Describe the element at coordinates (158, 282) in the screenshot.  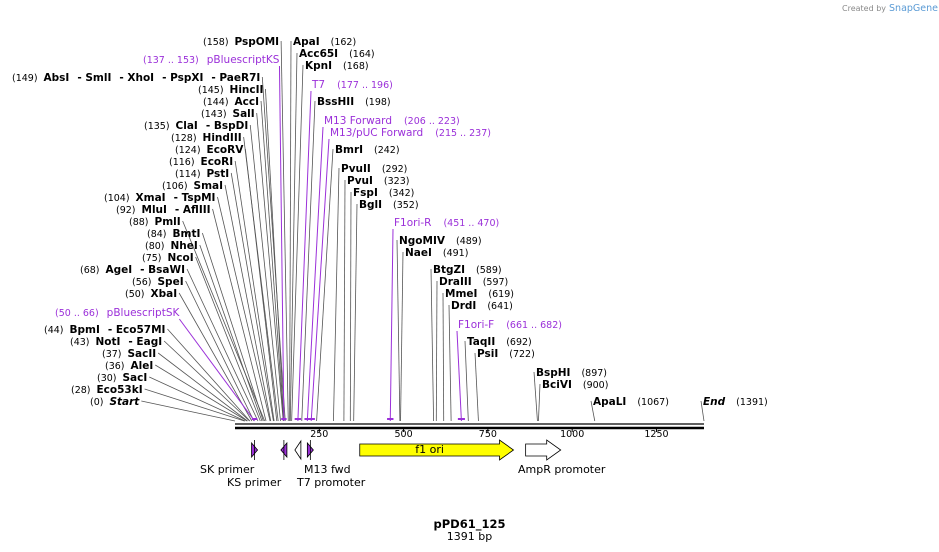
I see `site-spei: (56) SpeI` at that location.